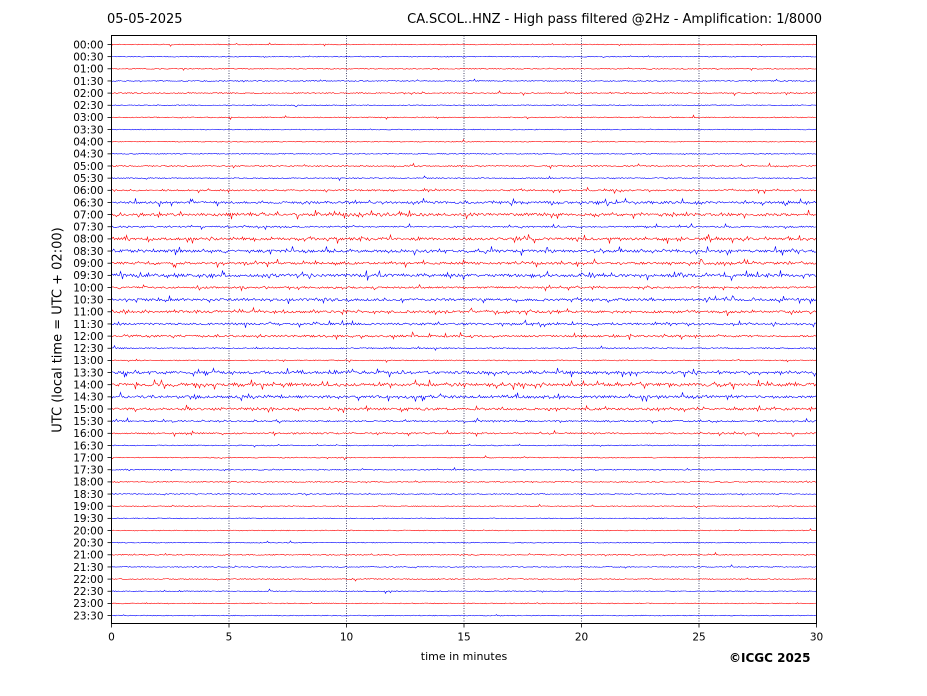 Image resolution: width=927 pixels, height=696 pixels. Describe the element at coordinates (88, 94) in the screenshot. I see `y-tick-label: 02:00` at that location.